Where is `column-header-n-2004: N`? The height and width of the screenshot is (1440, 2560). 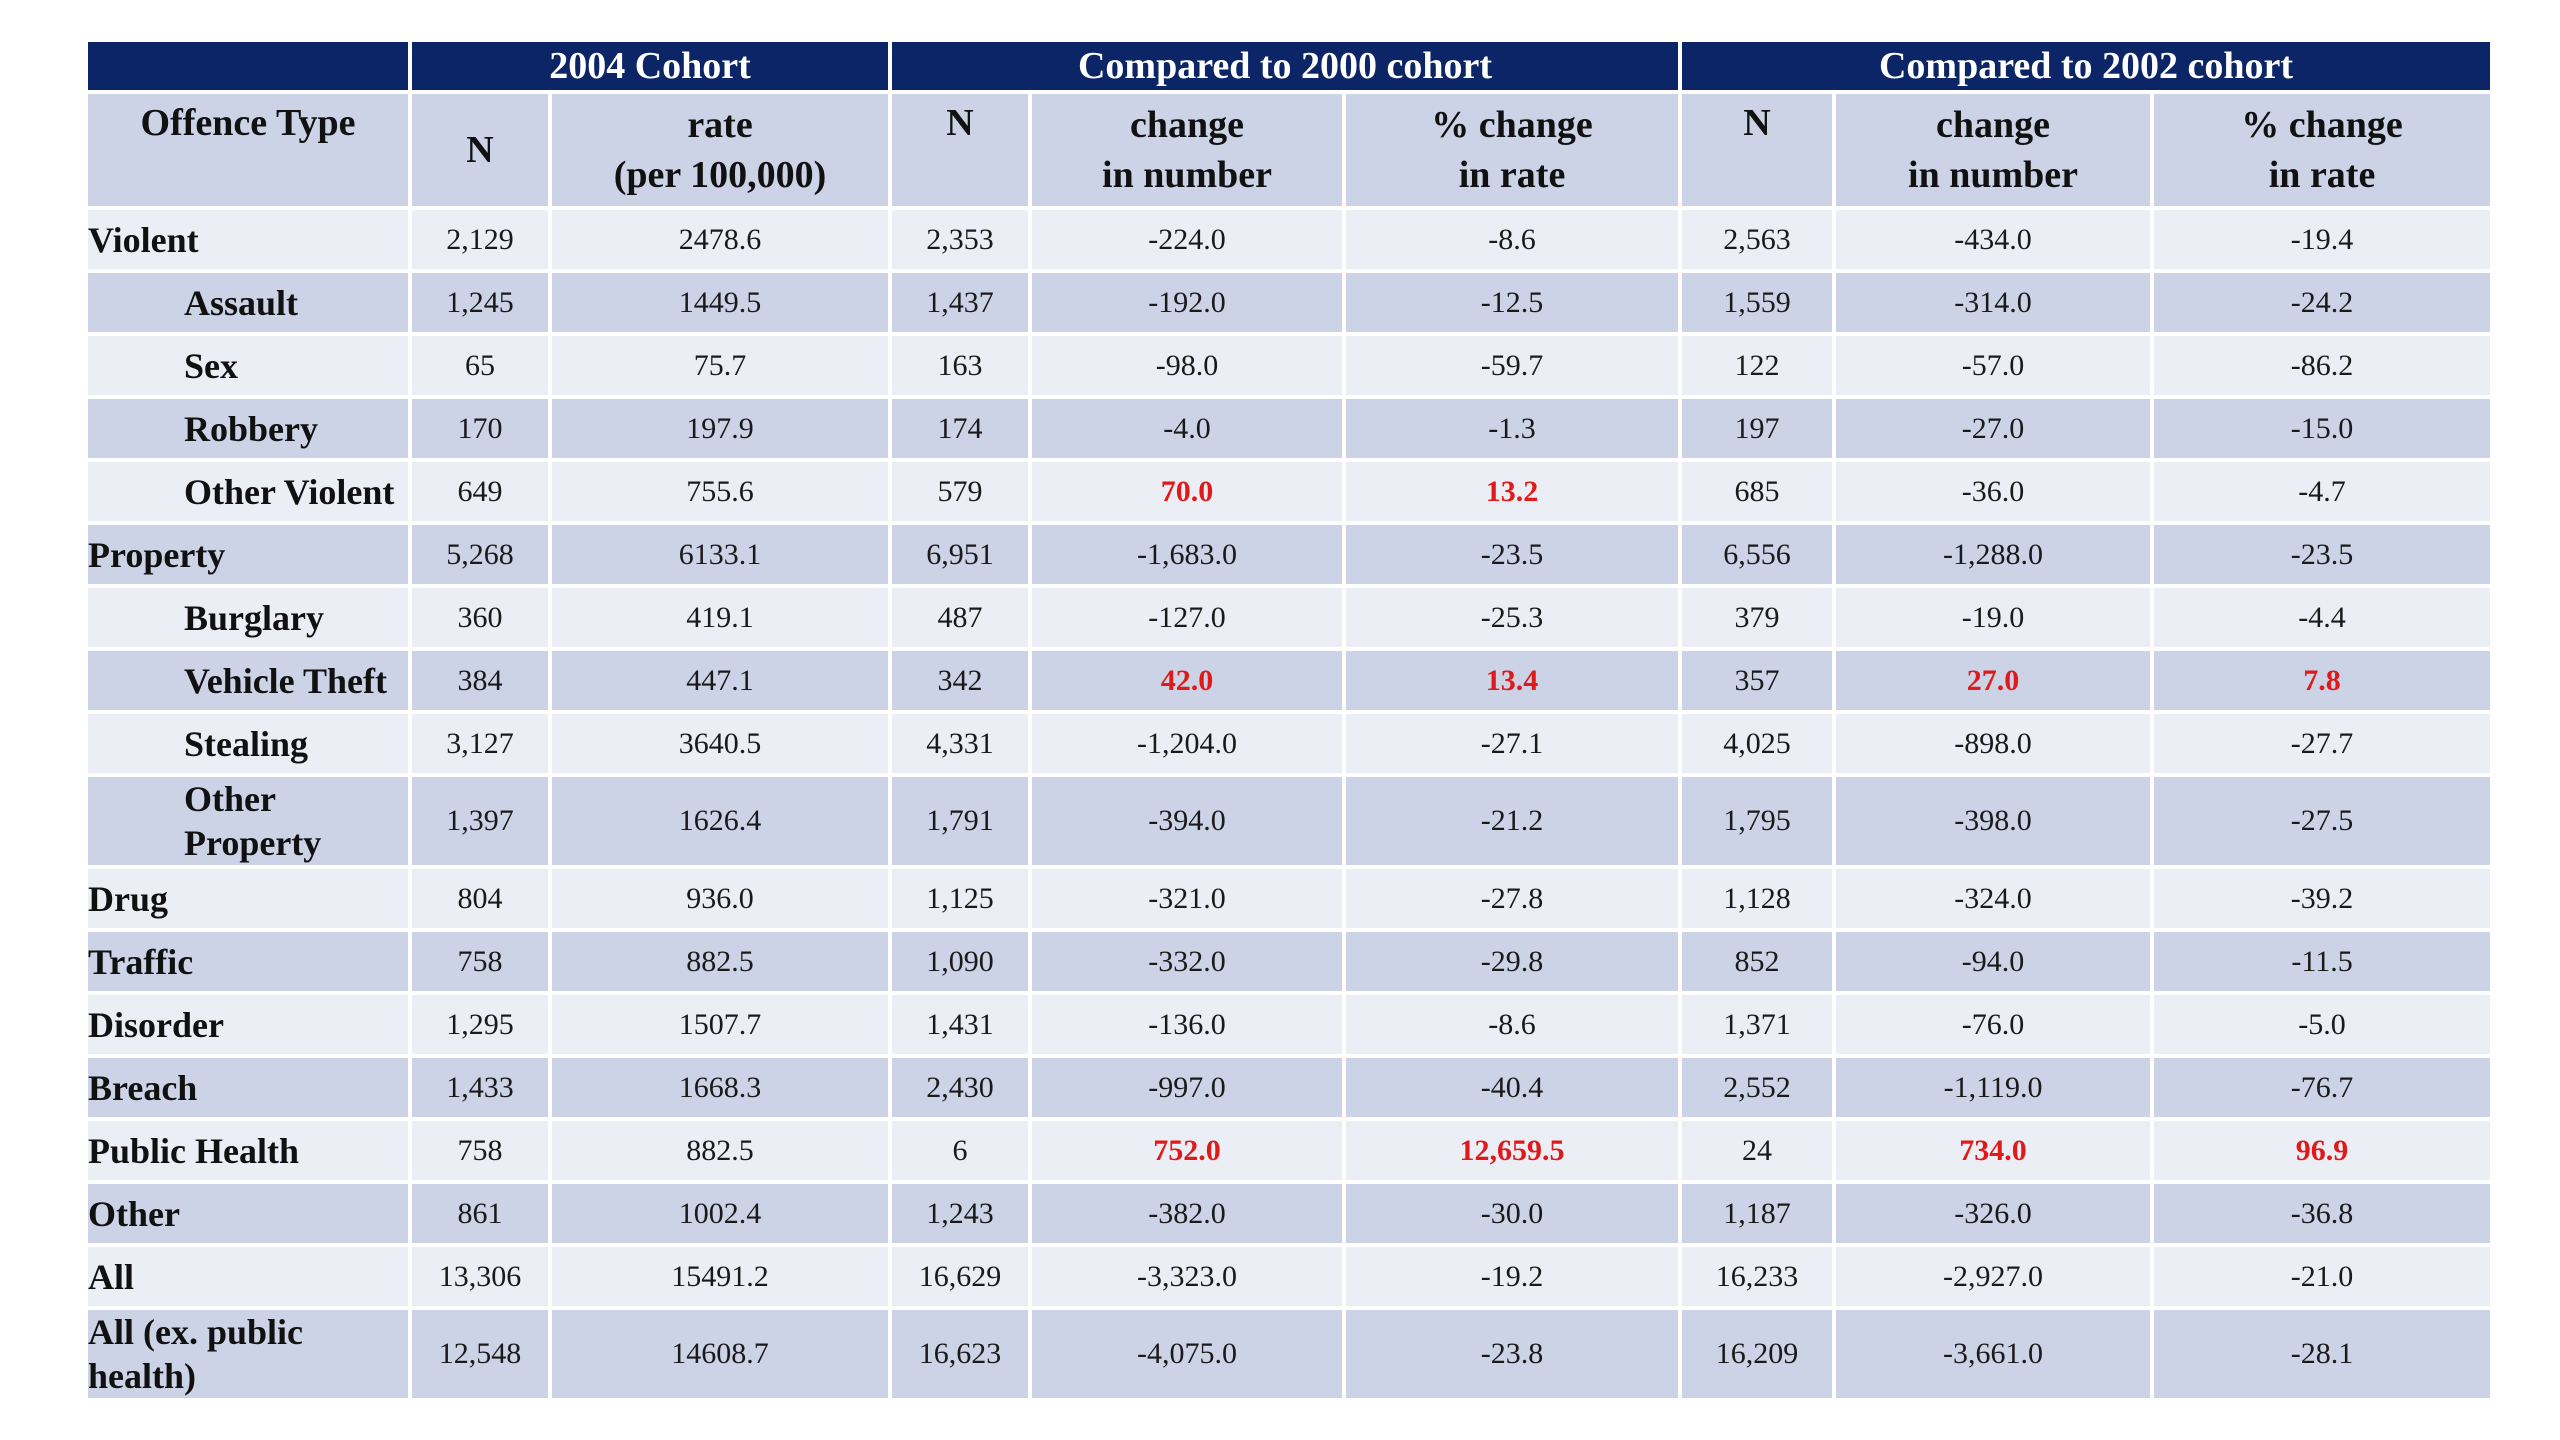
column-header-n-2004: N is located at coordinates (480, 150).